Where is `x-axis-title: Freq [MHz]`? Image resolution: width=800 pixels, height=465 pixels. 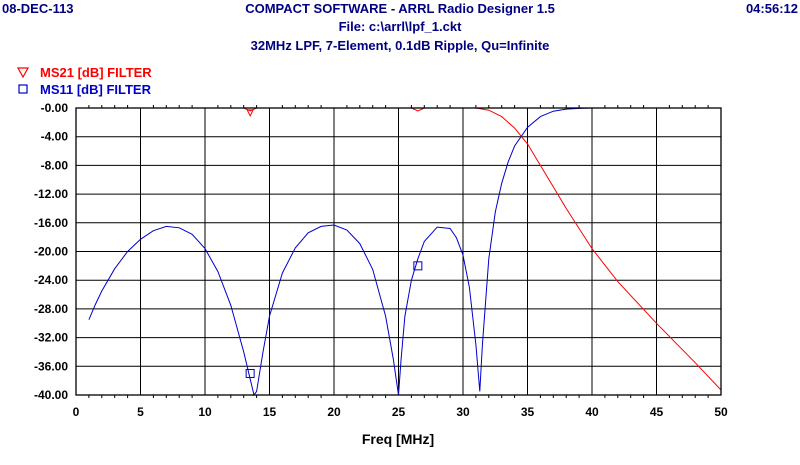 x-axis-title: Freq [MHz] is located at coordinates (398, 439).